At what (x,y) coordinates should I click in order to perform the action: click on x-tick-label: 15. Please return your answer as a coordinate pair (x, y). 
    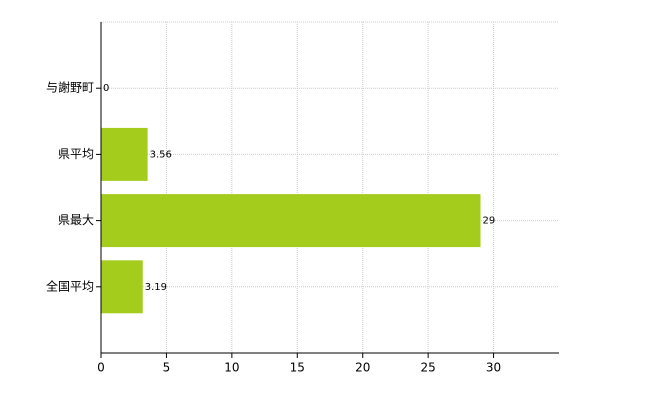
    Looking at the image, I should click on (297, 368).